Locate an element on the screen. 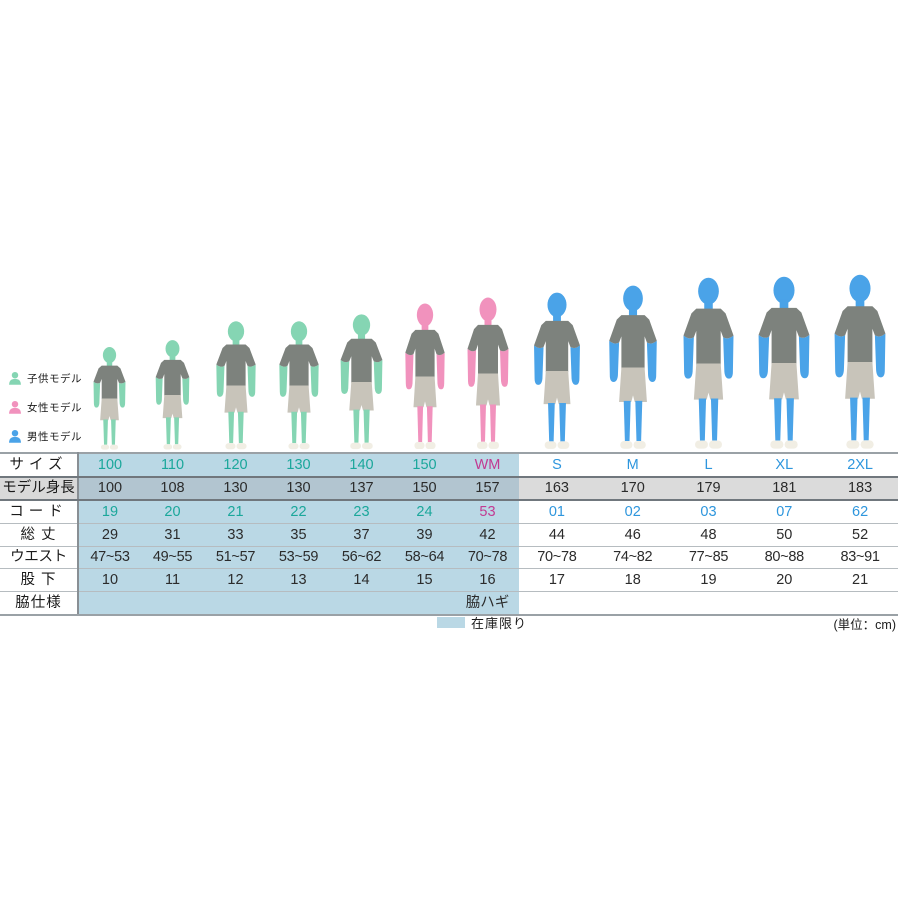 The width and height of the screenshot is (900, 900). legend-item-label: 子供モデル is located at coordinates (54, 378).